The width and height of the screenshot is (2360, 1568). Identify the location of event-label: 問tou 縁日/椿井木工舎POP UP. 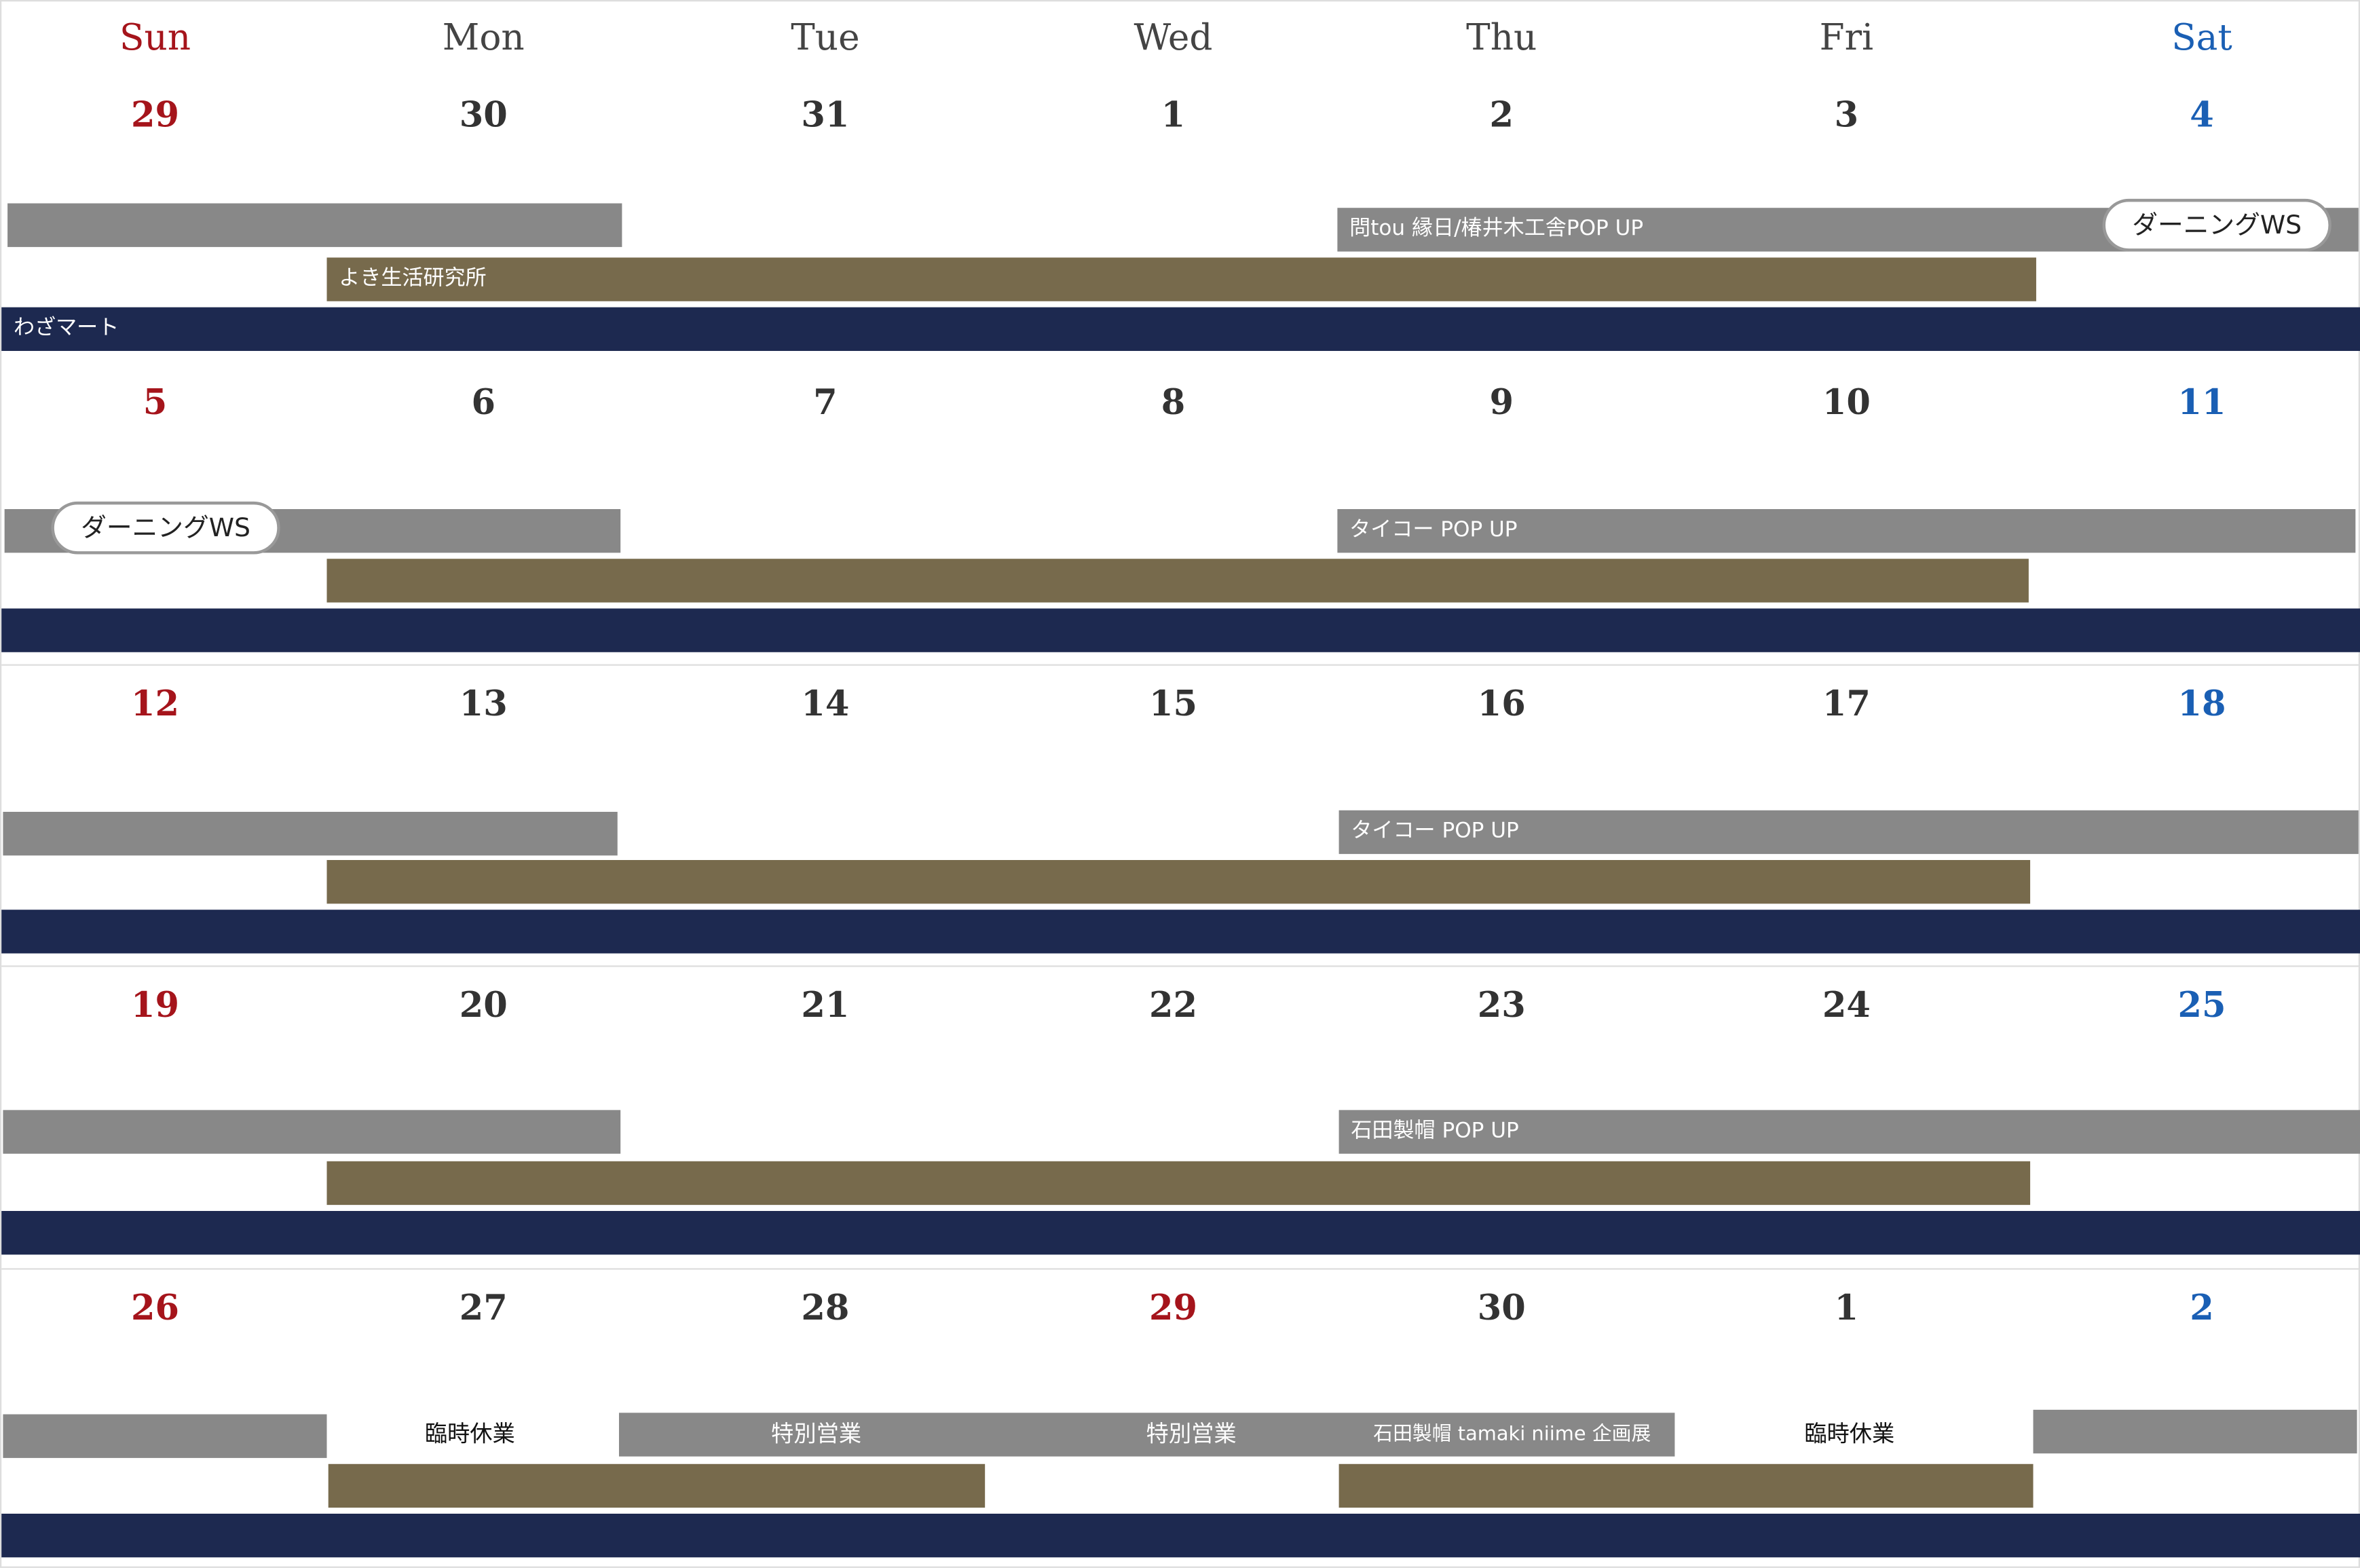
(1496, 230).